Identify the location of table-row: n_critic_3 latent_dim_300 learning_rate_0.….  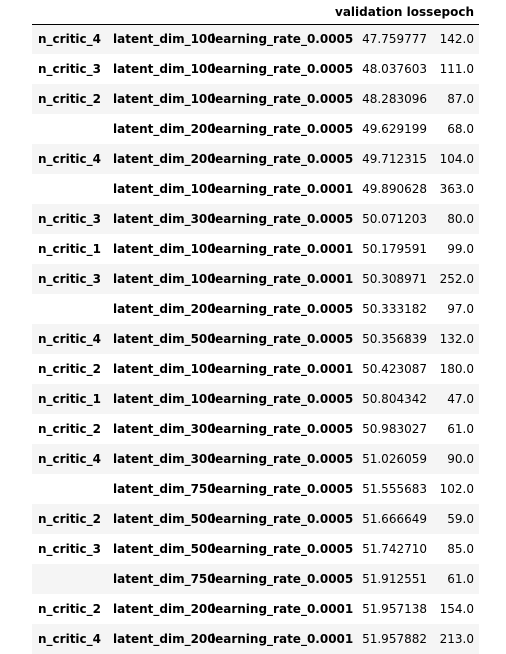
(255, 219).